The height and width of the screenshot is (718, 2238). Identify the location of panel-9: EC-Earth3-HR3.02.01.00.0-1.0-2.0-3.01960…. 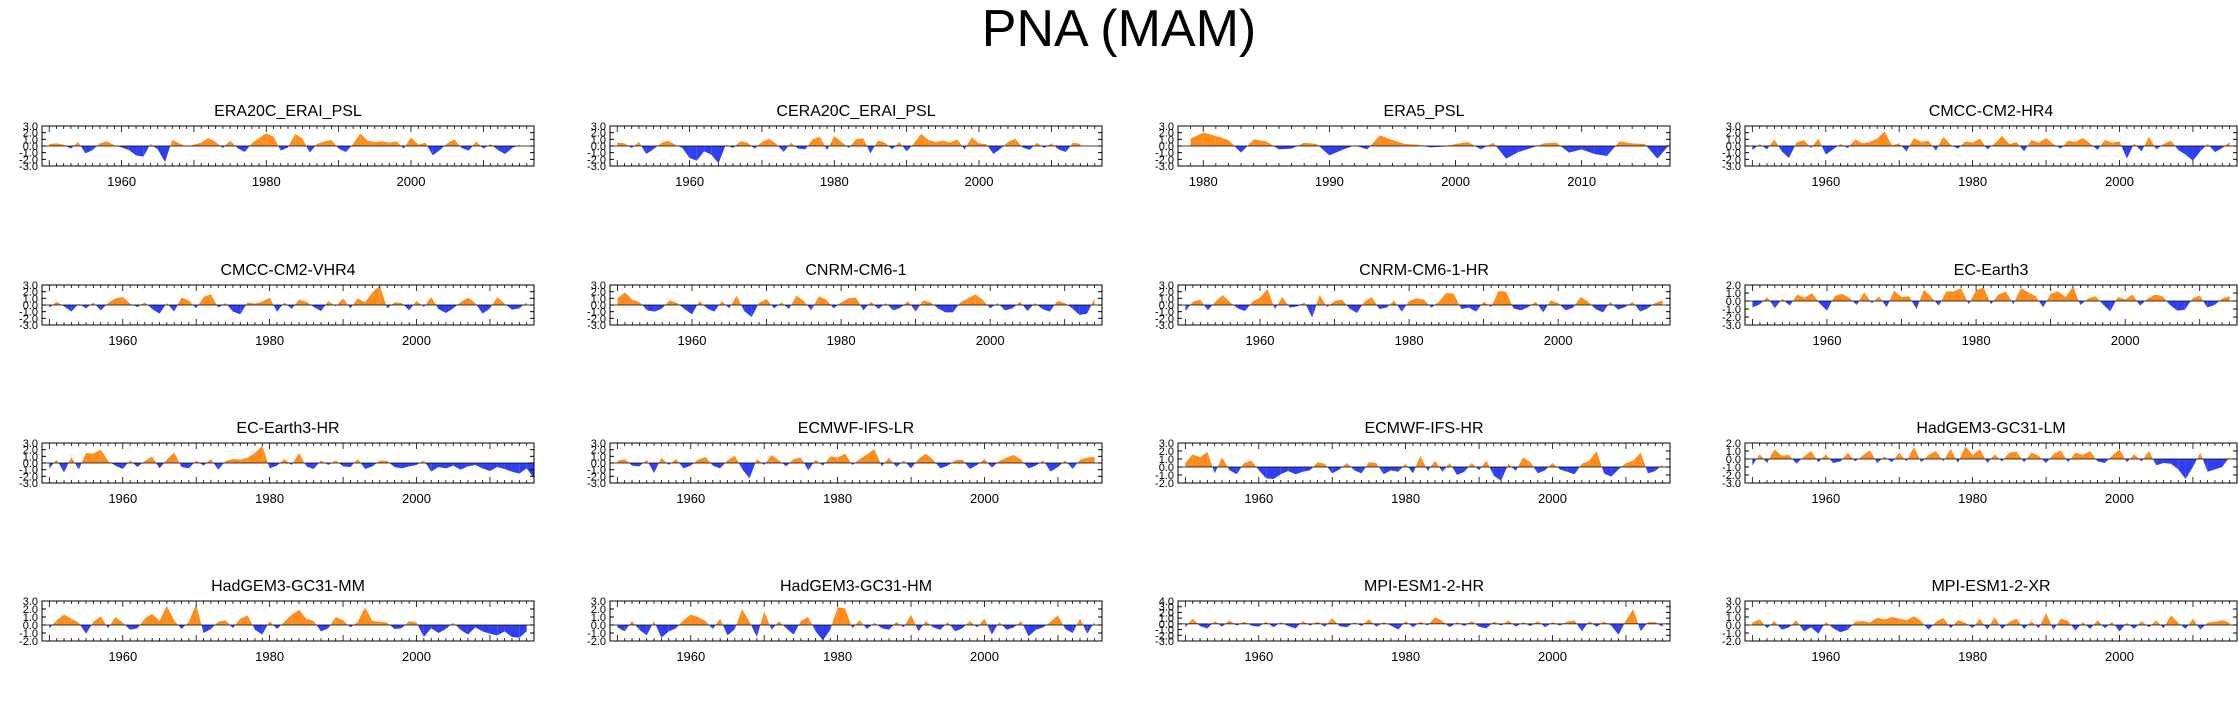
(277, 463).